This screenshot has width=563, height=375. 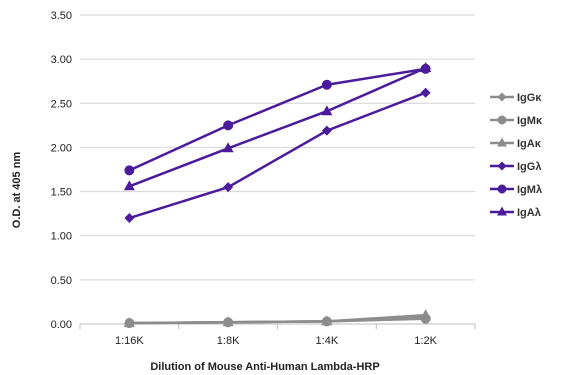 What do you see at coordinates (61, 104) in the screenshot?
I see `y-tick-label: 2.50` at bounding box center [61, 104].